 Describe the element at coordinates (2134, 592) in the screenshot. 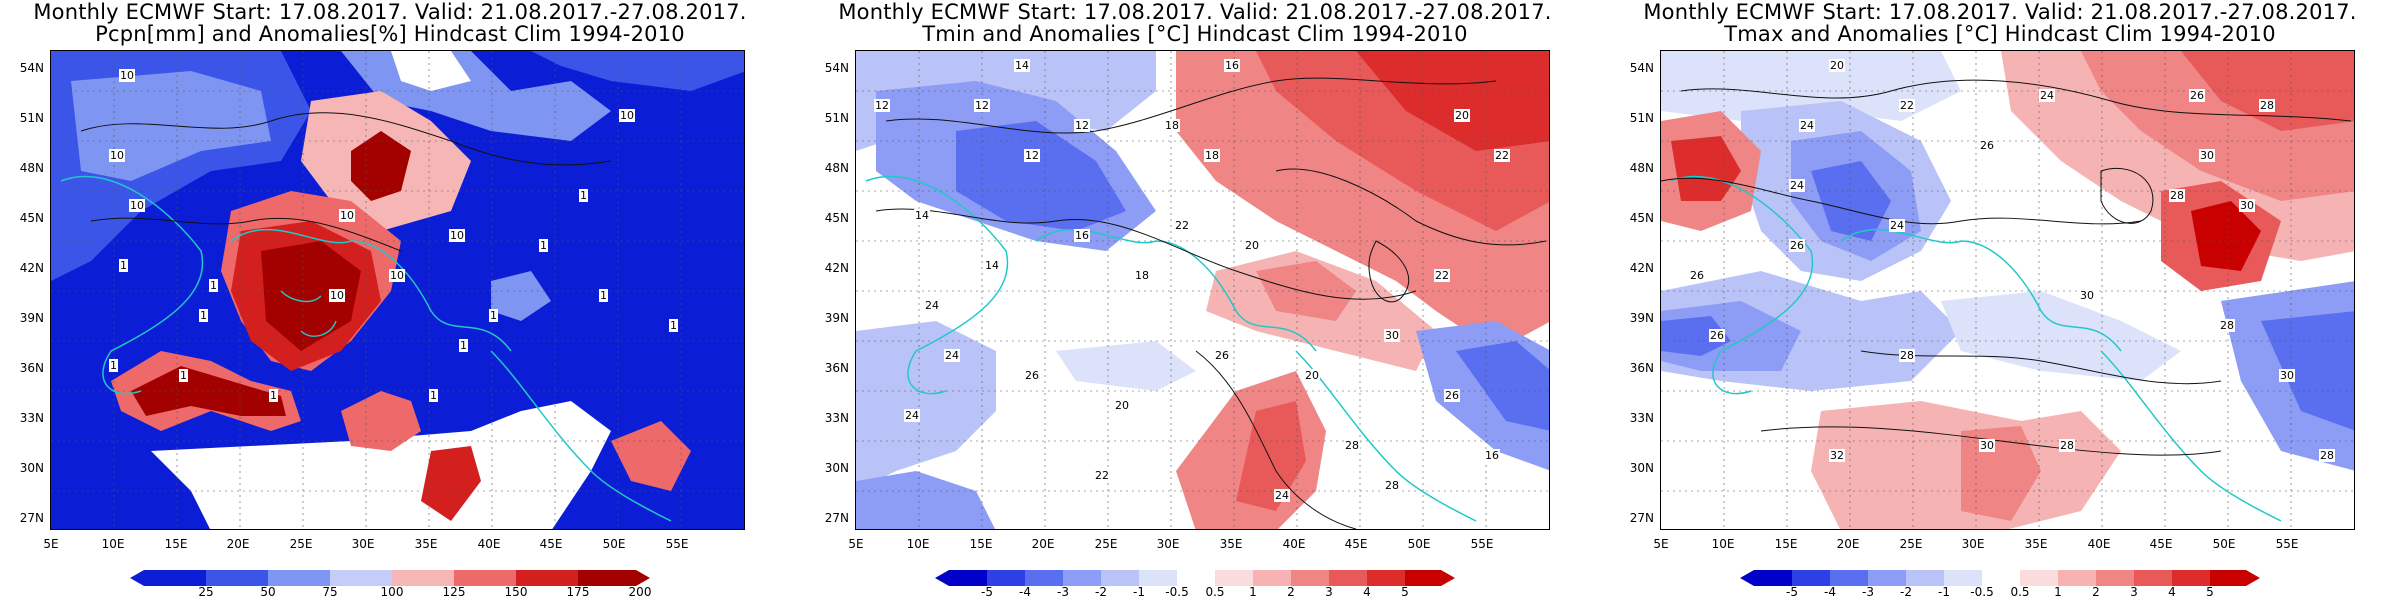

I see `colorbar-label: 3` at that location.